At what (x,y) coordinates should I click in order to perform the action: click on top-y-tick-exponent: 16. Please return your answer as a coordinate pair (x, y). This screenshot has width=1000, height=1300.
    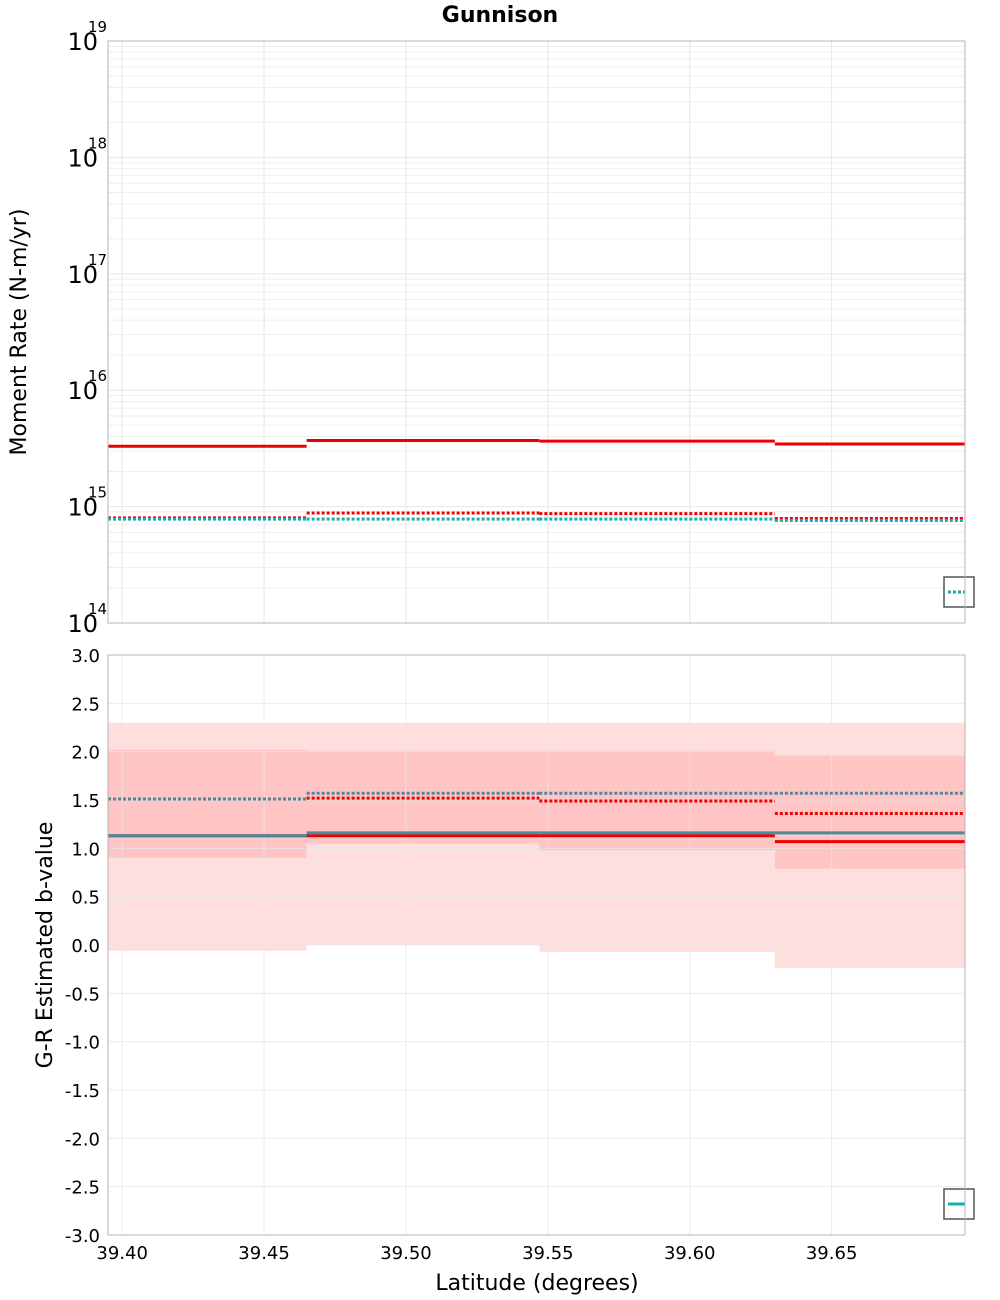
    Looking at the image, I should click on (97, 376).